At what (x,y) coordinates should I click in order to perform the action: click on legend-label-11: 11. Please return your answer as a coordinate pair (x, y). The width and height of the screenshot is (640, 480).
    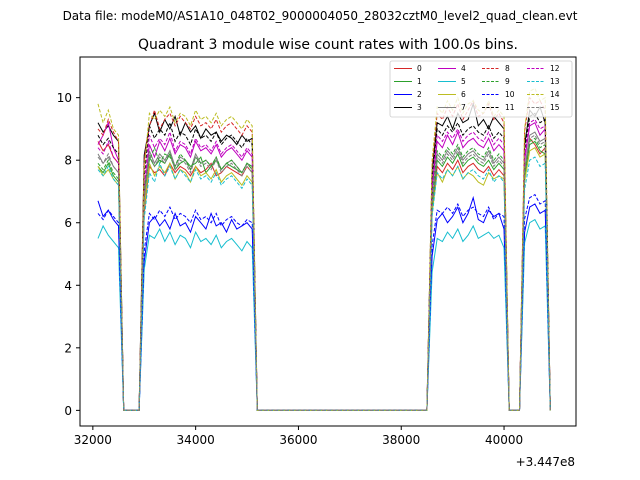
    Looking at the image, I should click on (510, 107).